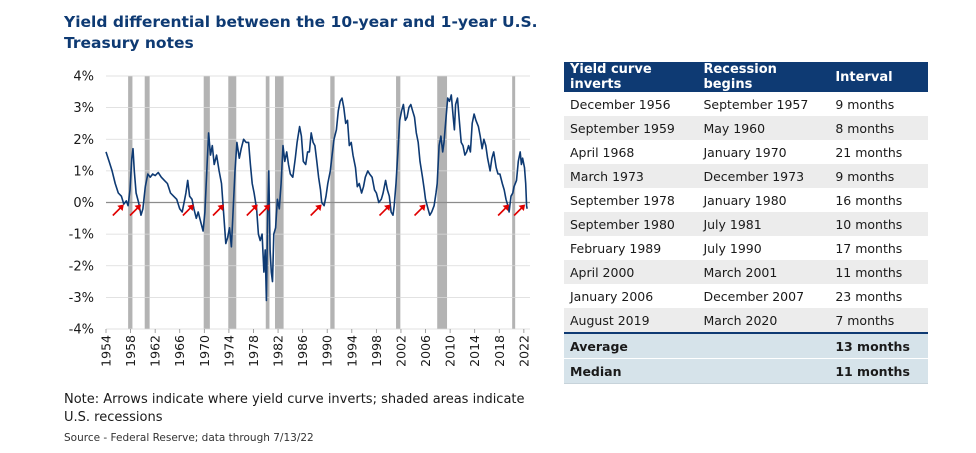  I want to click on table-row: December 1956 September 1957 9 months, so click(746, 104).